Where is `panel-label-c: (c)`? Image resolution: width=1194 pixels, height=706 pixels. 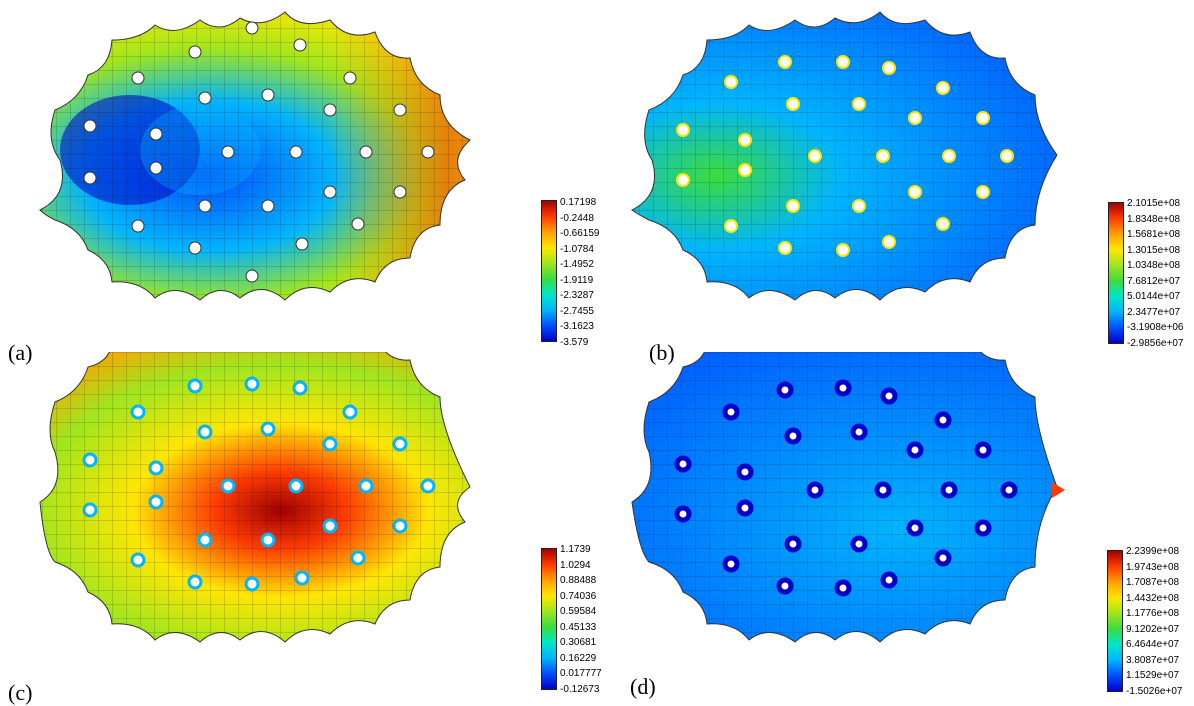
panel-label-c: (c) is located at coordinates (20, 692).